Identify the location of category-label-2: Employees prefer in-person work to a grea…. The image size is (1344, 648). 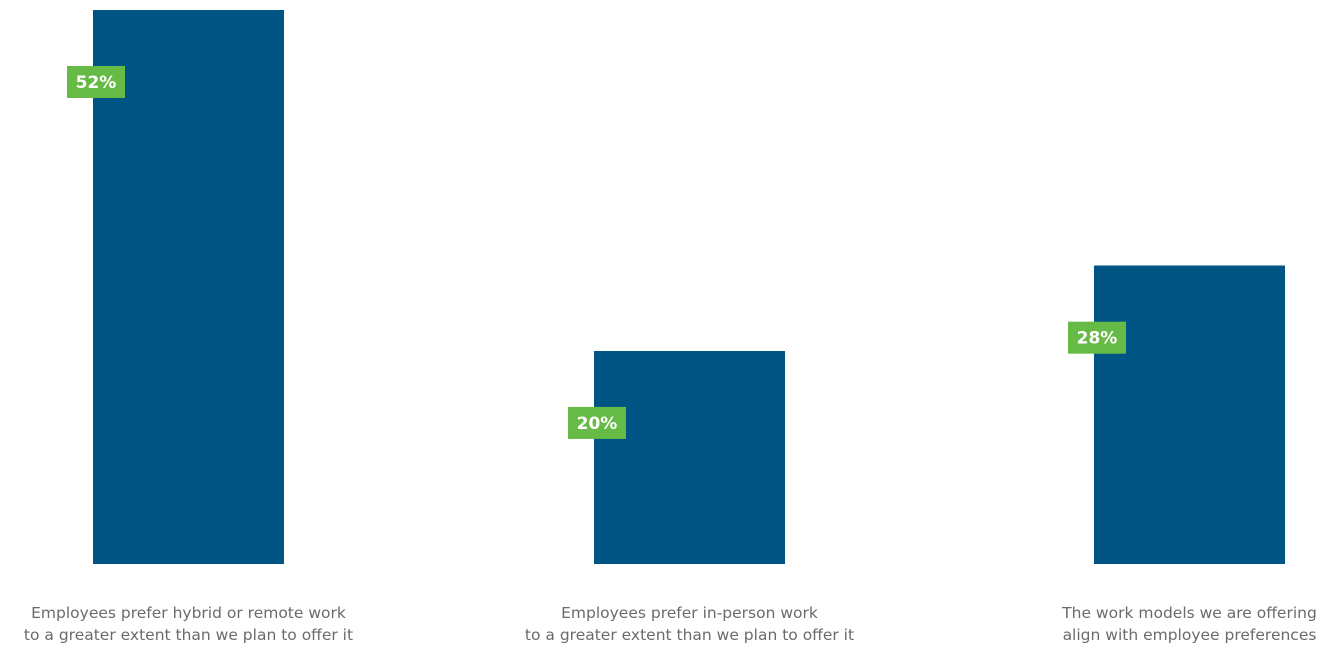
(689, 624).